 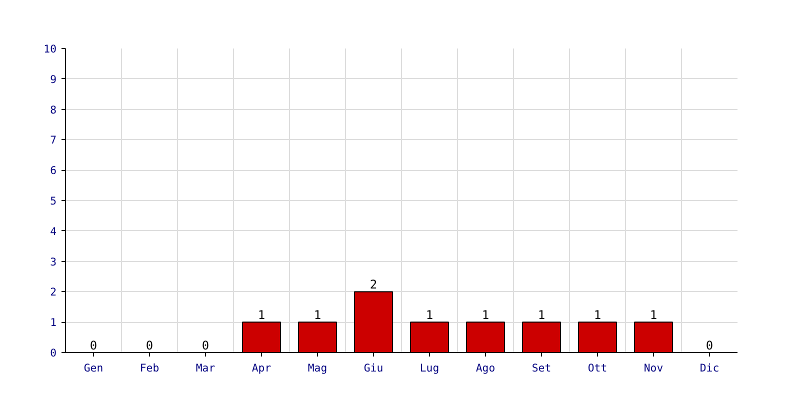 What do you see at coordinates (53, 79) in the screenshot?
I see `y-tick-label: 9` at bounding box center [53, 79].